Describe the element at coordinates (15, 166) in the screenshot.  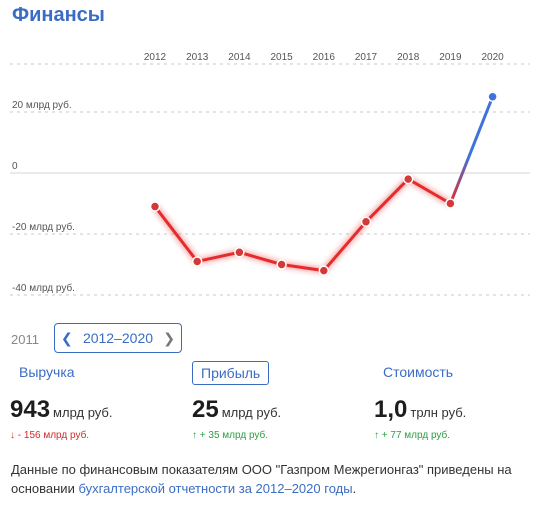
I see `y-tick-label: 0` at that location.